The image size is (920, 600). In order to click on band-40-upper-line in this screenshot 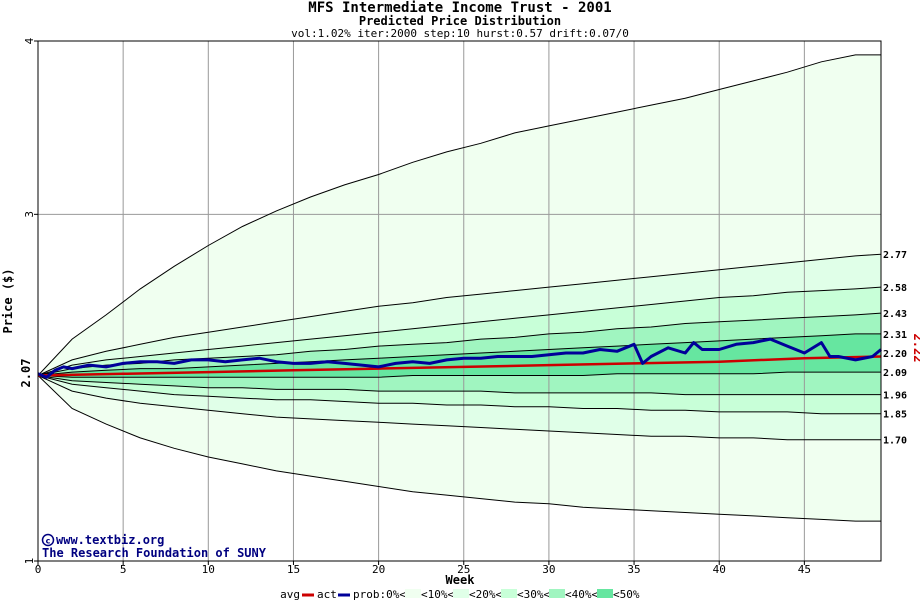, I will do `click(459, 344)`.